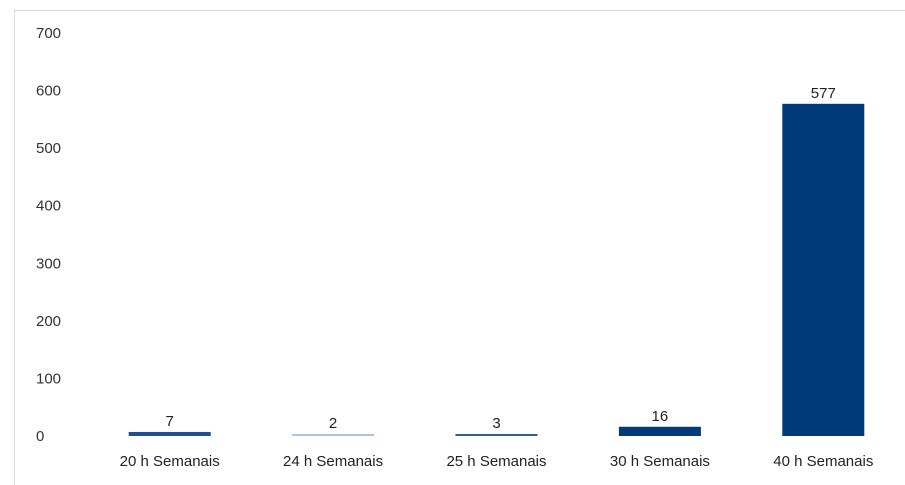 This screenshot has width=905, height=485. I want to click on y-tick-label: 200, so click(48, 321).